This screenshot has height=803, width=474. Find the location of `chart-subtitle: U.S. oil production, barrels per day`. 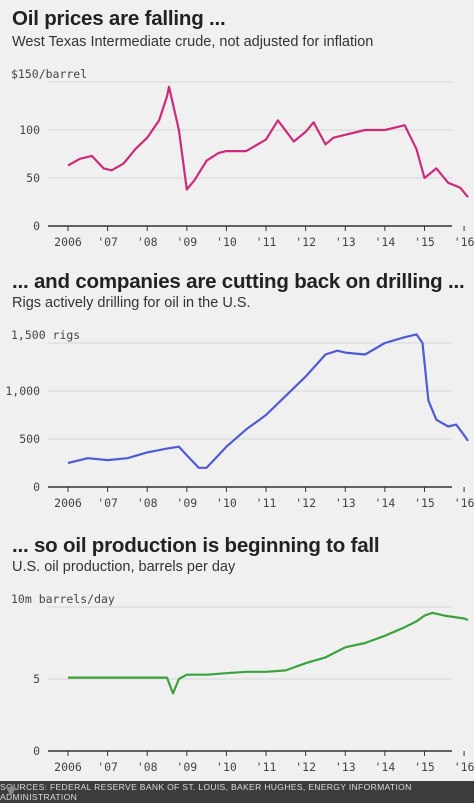

chart-subtitle: U.S. oil production, barrels per day is located at coordinates (124, 567).